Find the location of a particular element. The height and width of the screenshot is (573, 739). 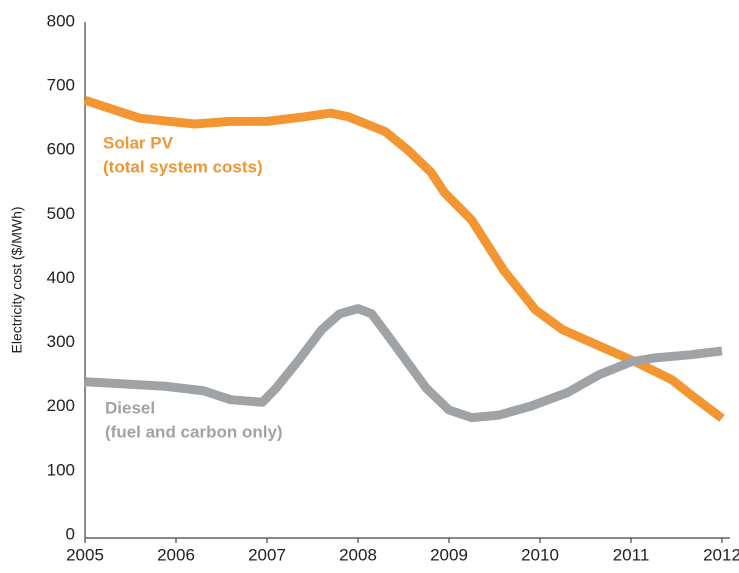

series-annotation: (fuel and carbon only) is located at coordinates (194, 431).